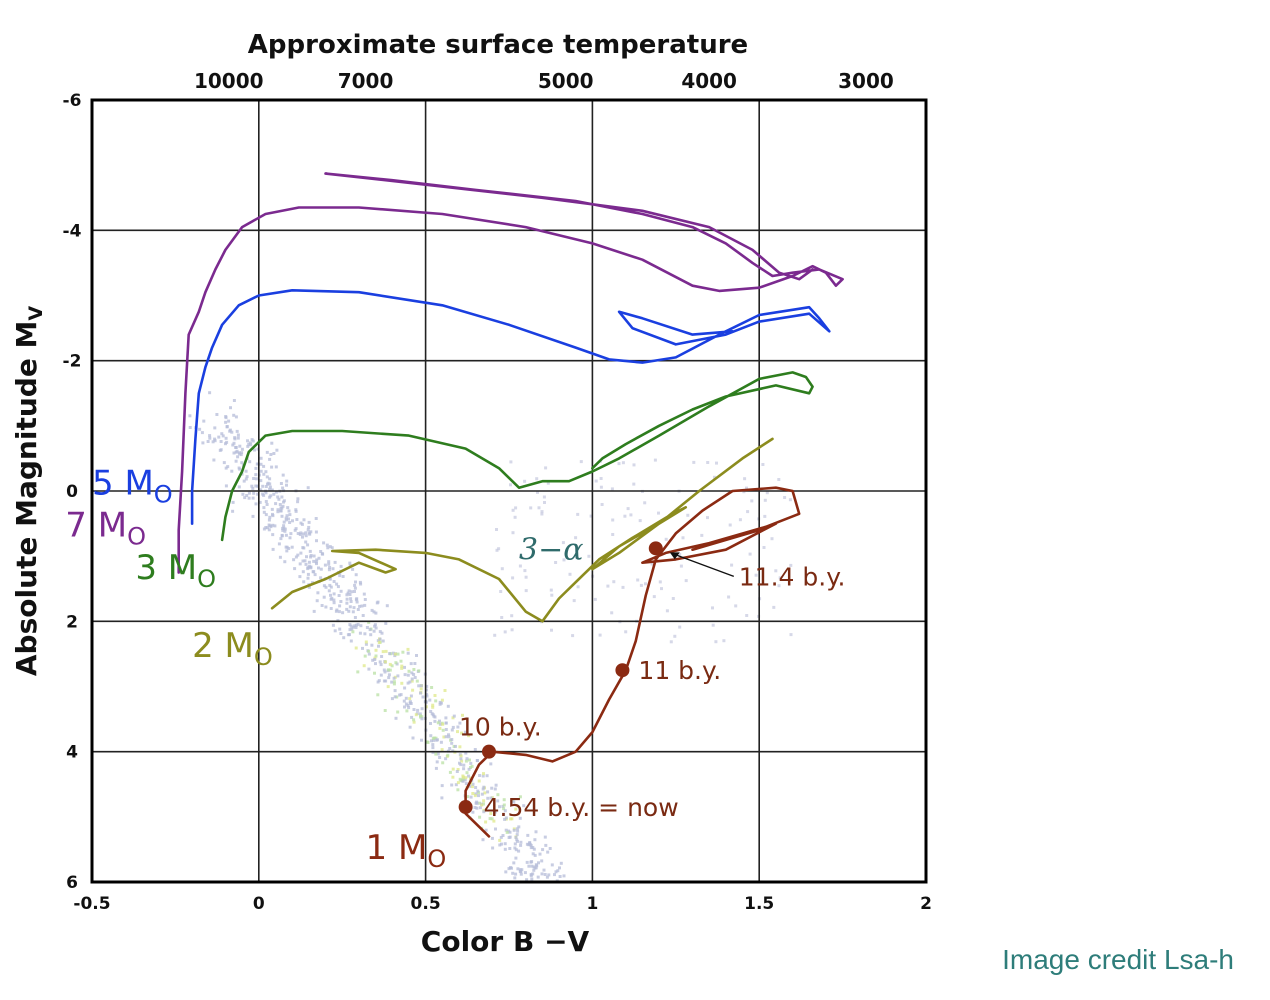 This screenshot has height=1000, width=1270. What do you see at coordinates (255, 668) in the screenshot?
I see `mass-labels: 7 MO5 MO3 MO2 MO1 MO` at bounding box center [255, 668].